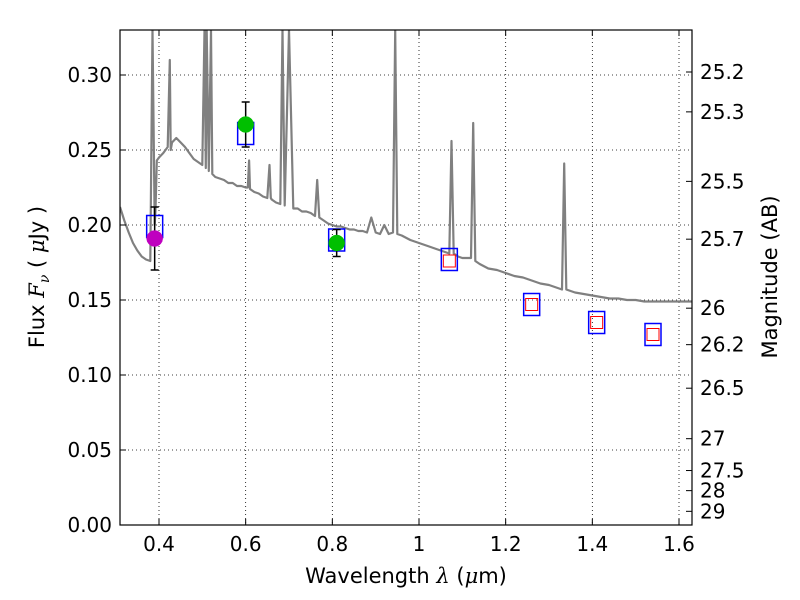 The width and height of the screenshot is (800, 600). What do you see at coordinates (89, 225) in the screenshot?
I see `y-tick-label: 0.20` at bounding box center [89, 225].